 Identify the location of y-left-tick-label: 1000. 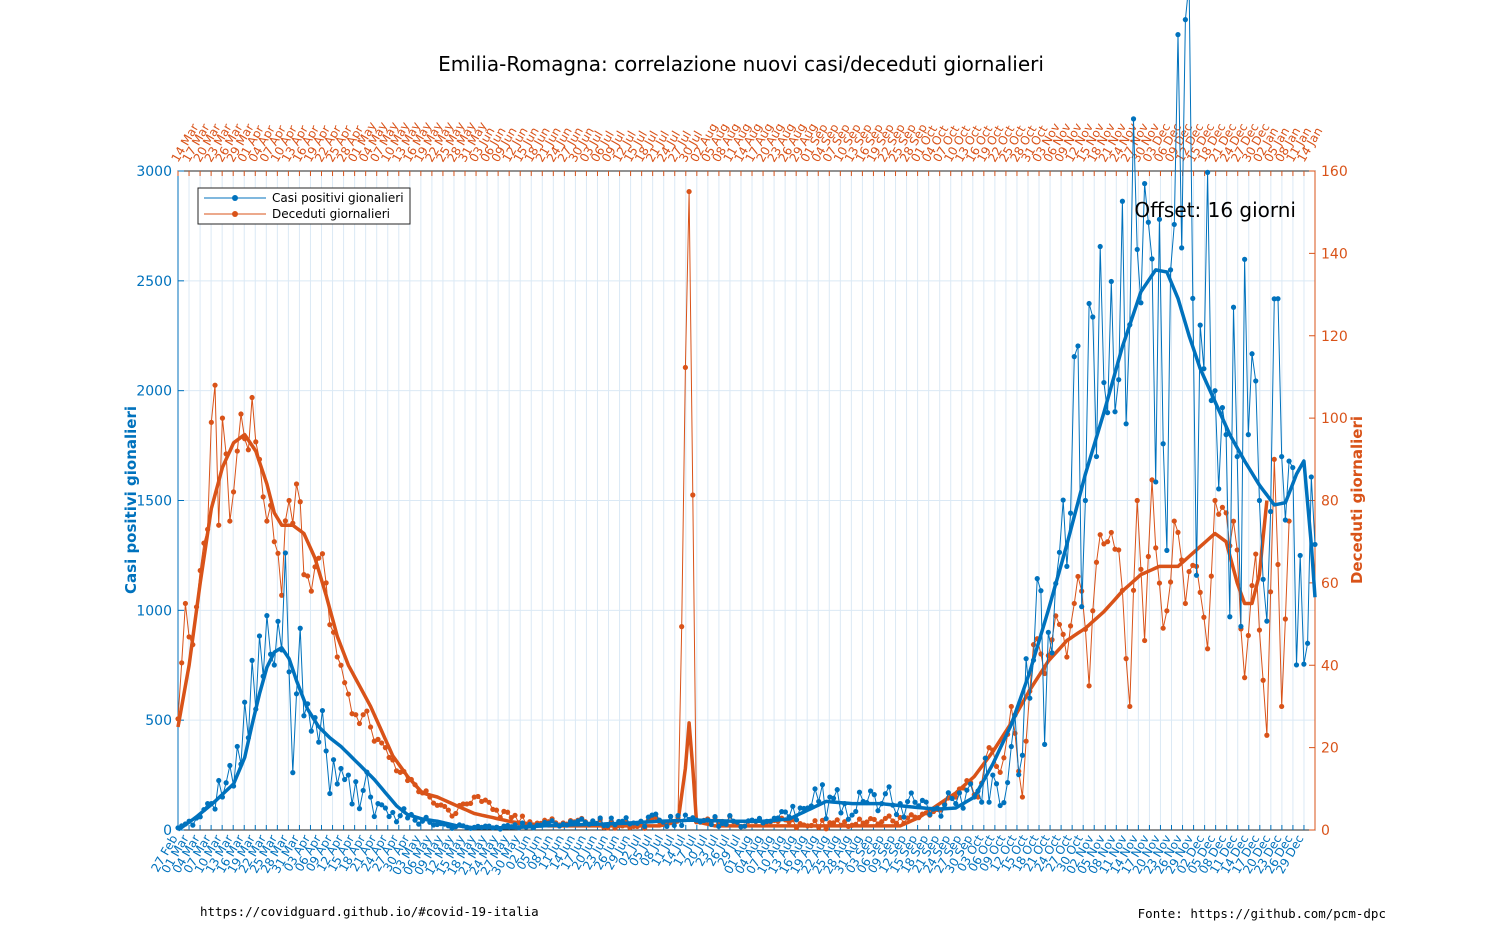
(154, 611).